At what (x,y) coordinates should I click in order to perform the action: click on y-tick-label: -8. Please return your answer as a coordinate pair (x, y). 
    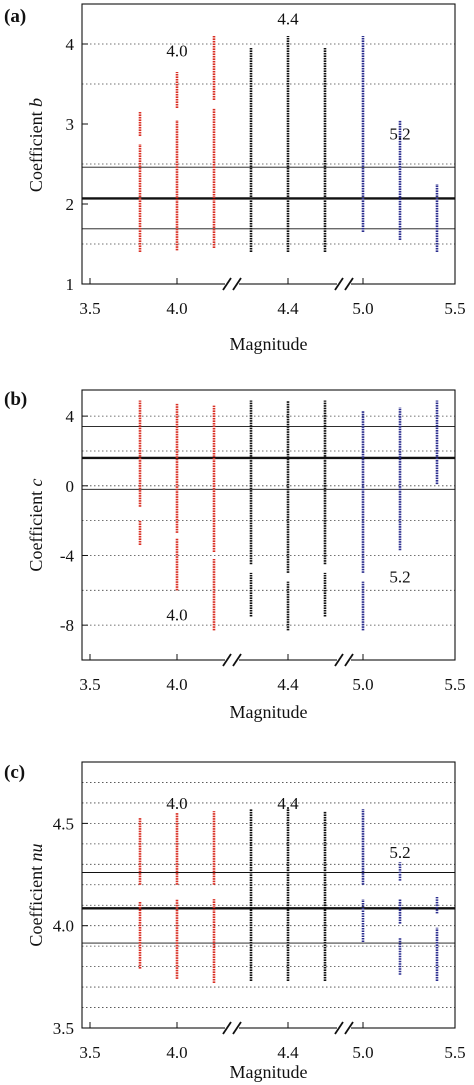
    Looking at the image, I should click on (67, 625).